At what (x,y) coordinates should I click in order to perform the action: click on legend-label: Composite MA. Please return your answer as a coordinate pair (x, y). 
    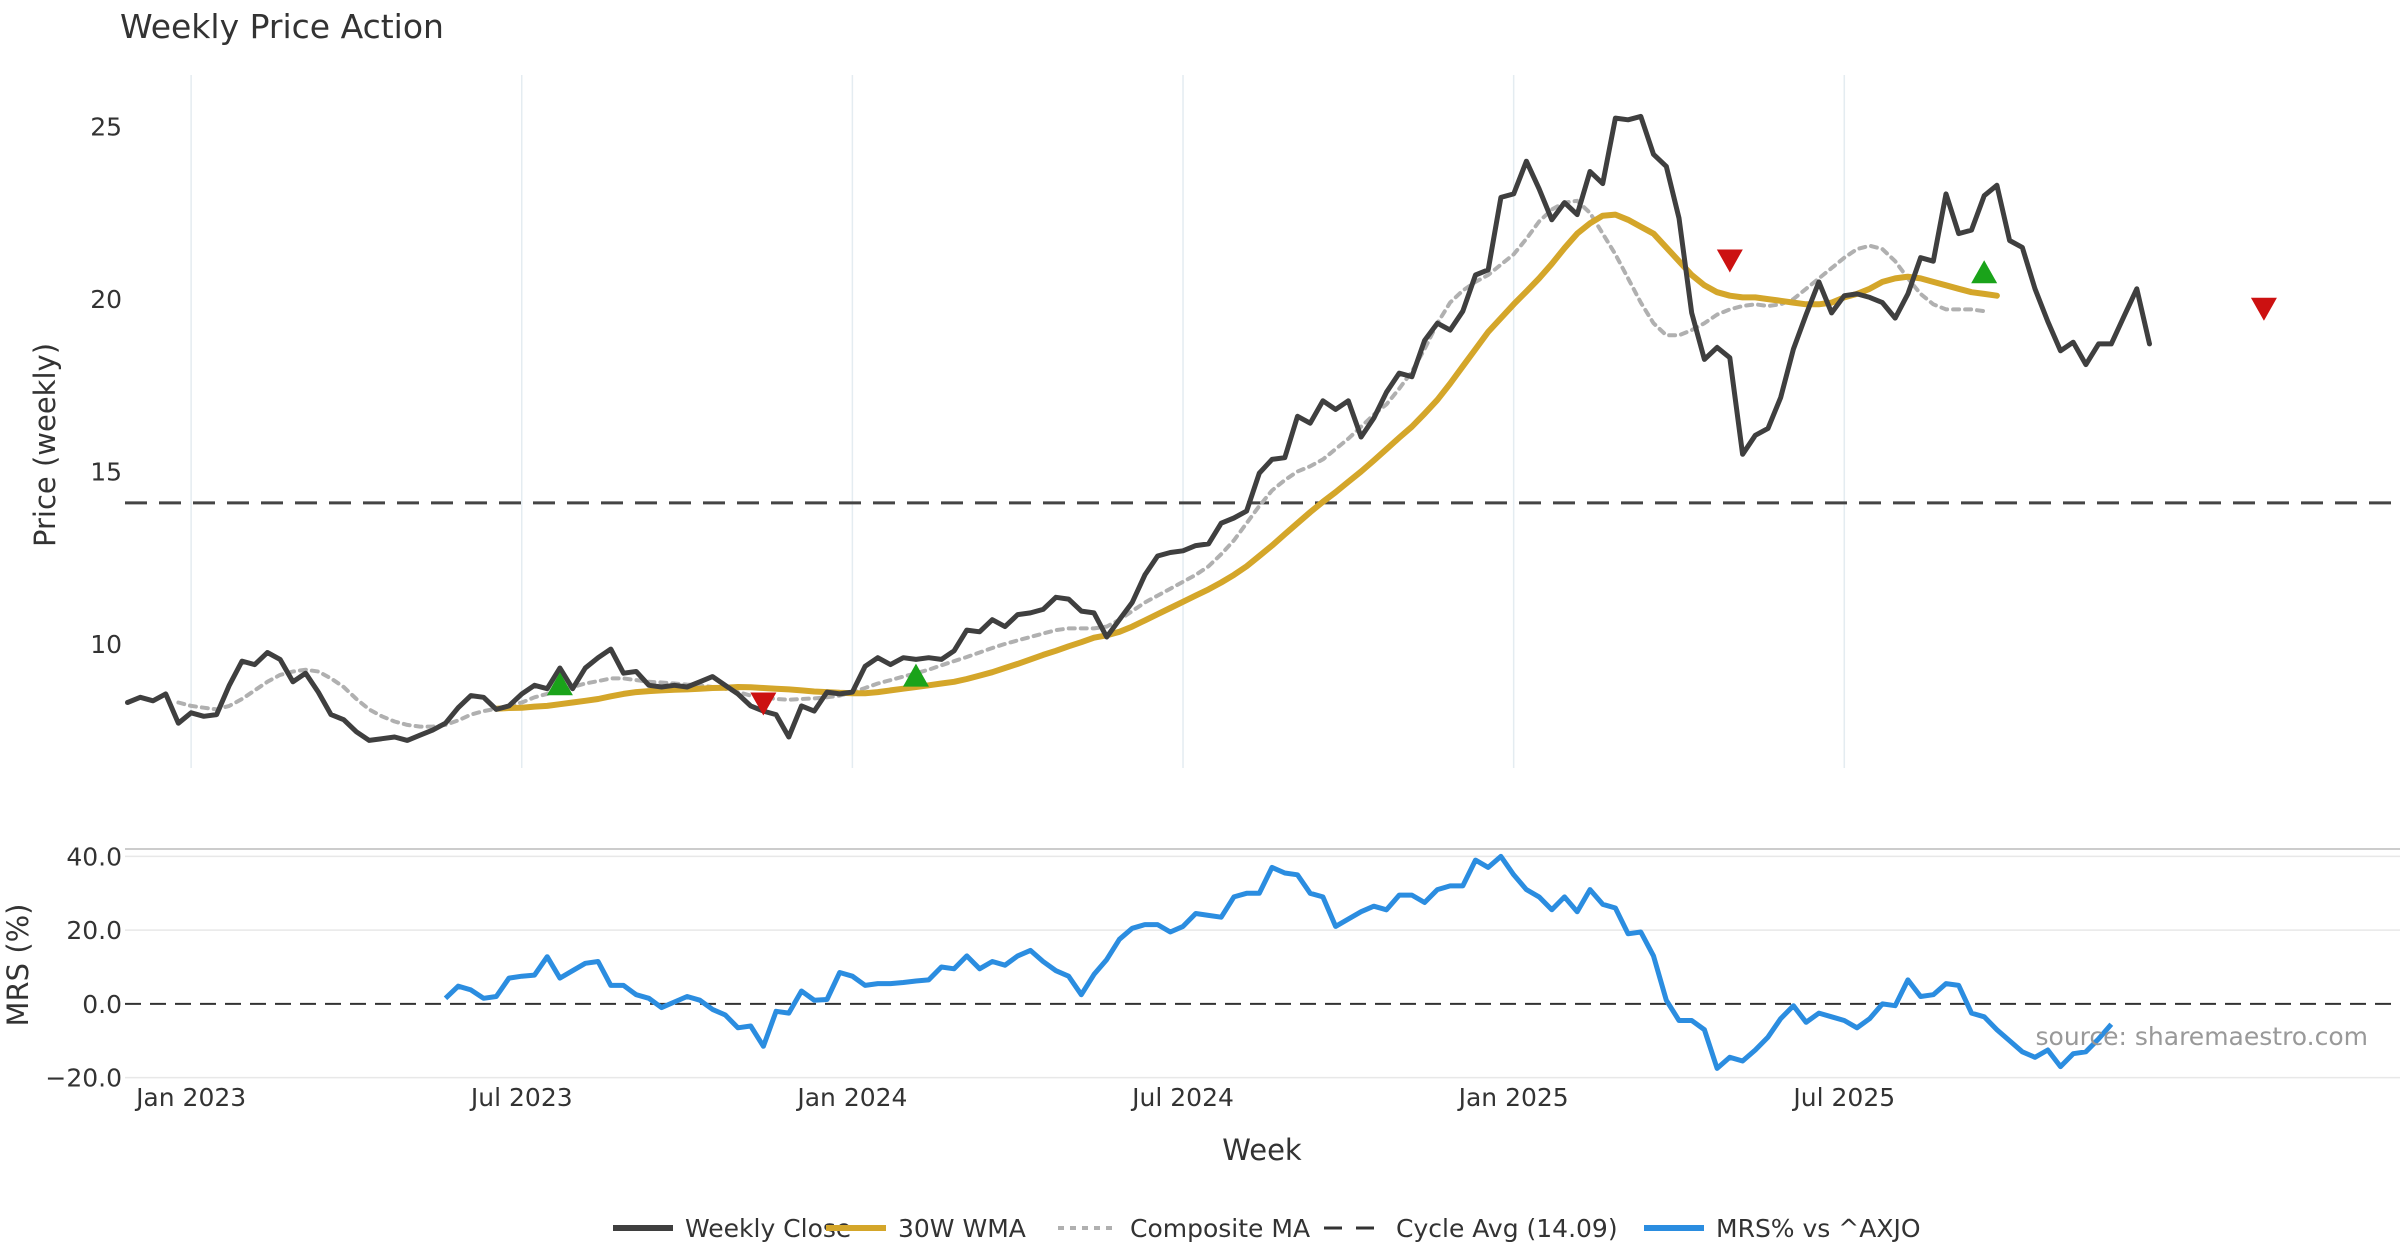
    Looking at the image, I should click on (1220, 1228).